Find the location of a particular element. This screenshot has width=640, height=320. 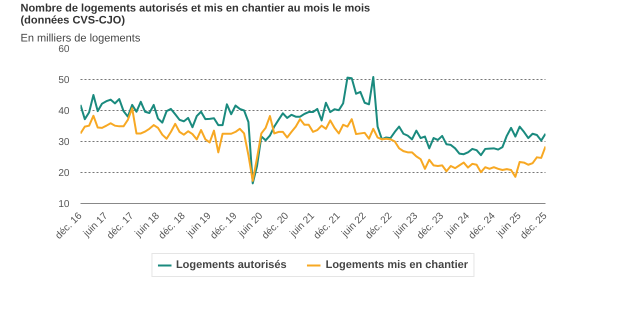

y-tick-label: 10 is located at coordinates (64, 204).